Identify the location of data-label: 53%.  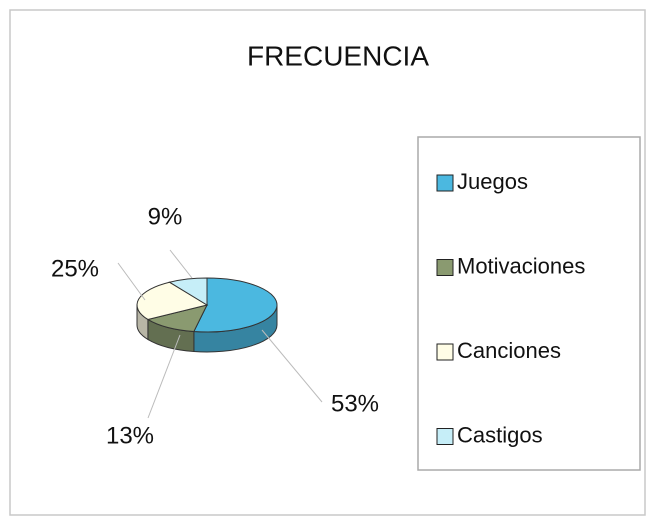
(355, 403).